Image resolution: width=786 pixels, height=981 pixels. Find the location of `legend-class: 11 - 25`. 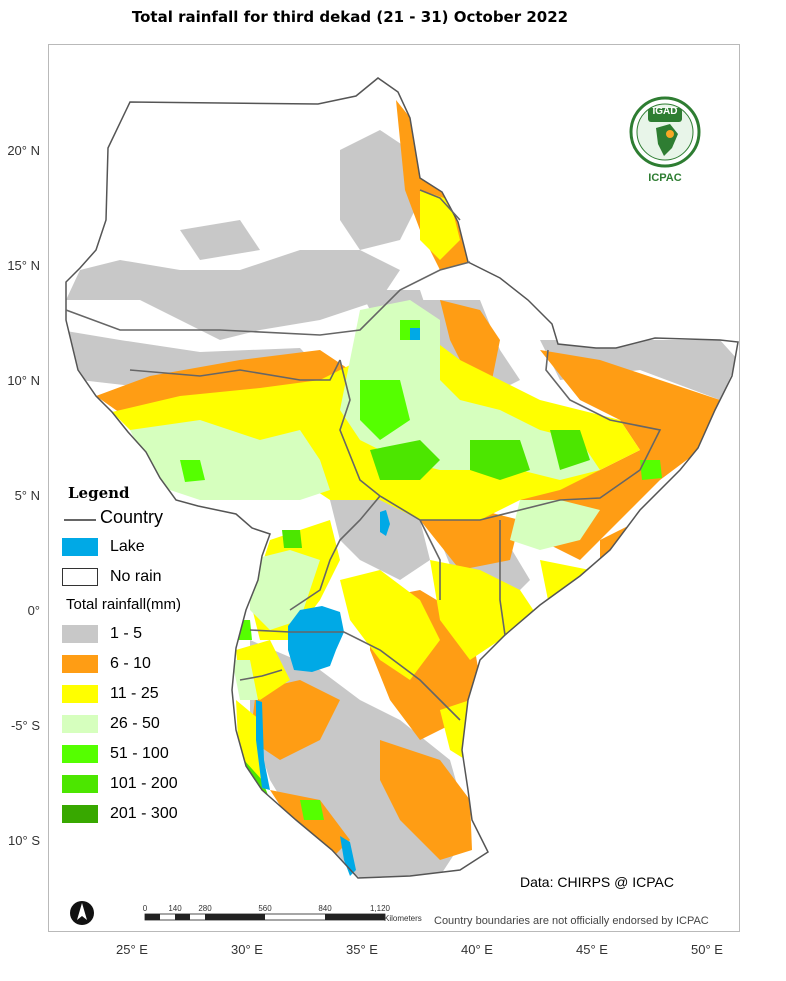

legend-class: 11 - 25 is located at coordinates (152, 694).